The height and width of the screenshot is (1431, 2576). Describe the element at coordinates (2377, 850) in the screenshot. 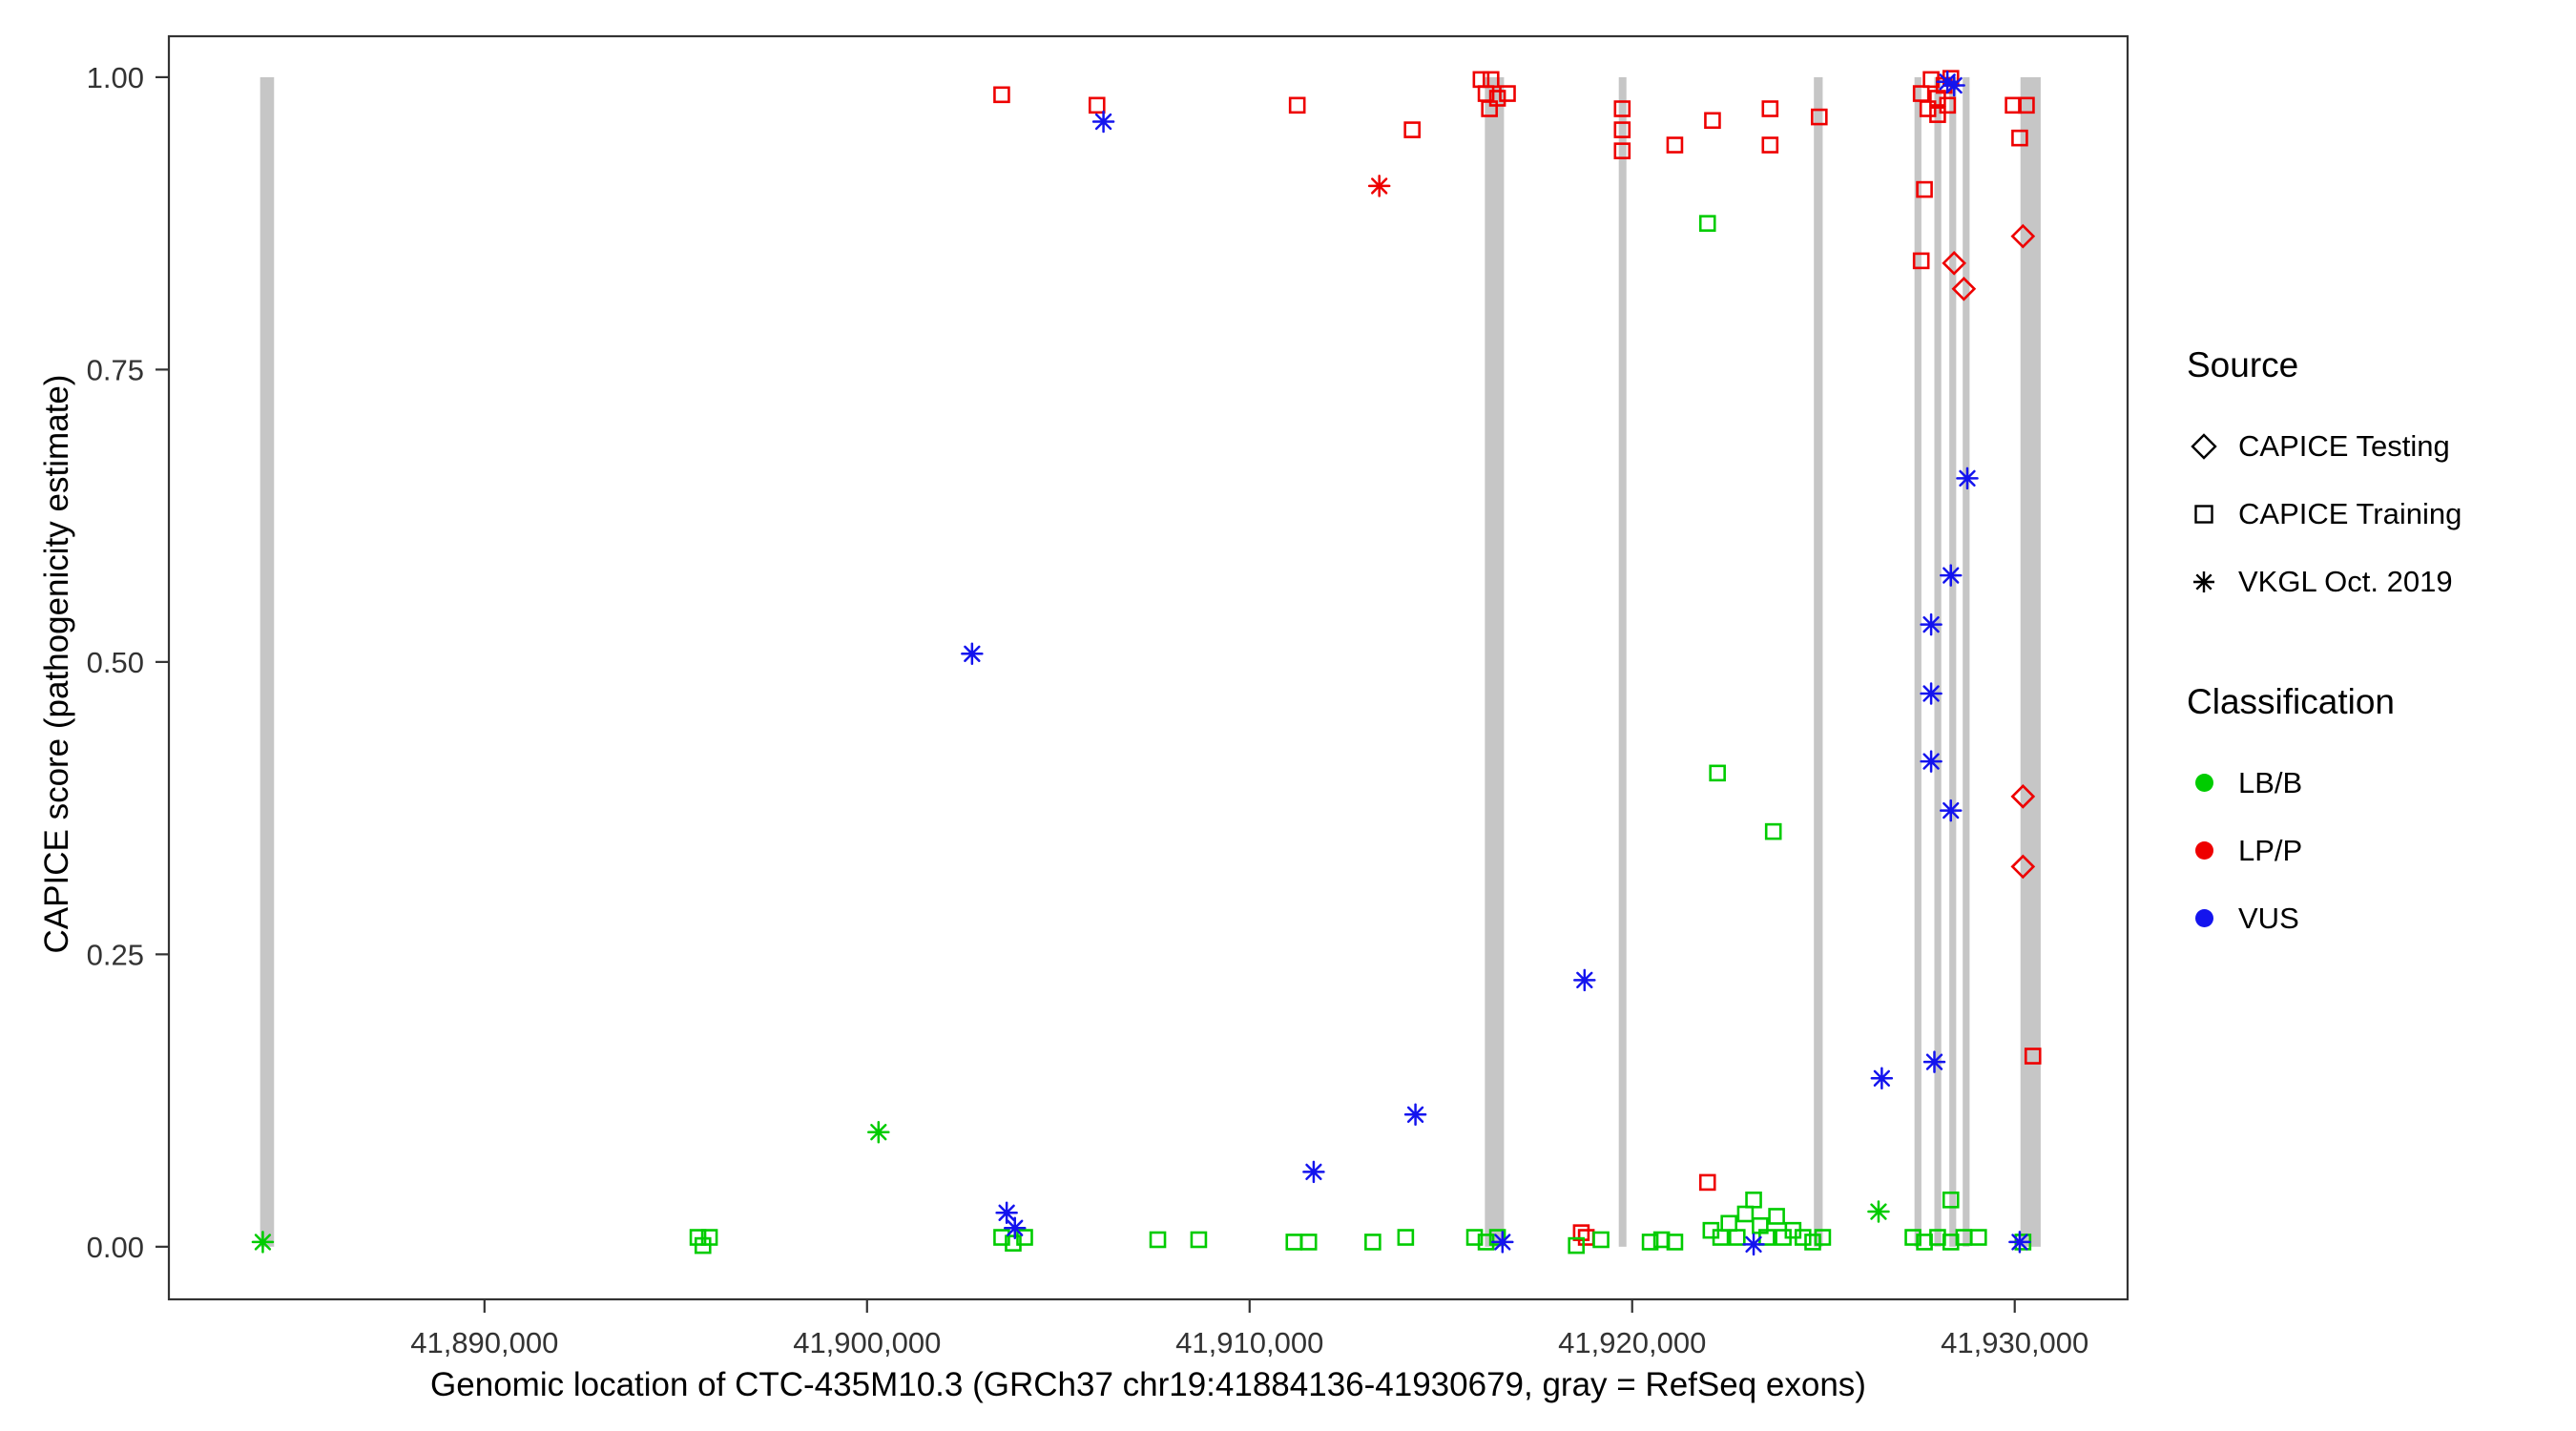

I see `legend-item-lpp: LP/P` at that location.